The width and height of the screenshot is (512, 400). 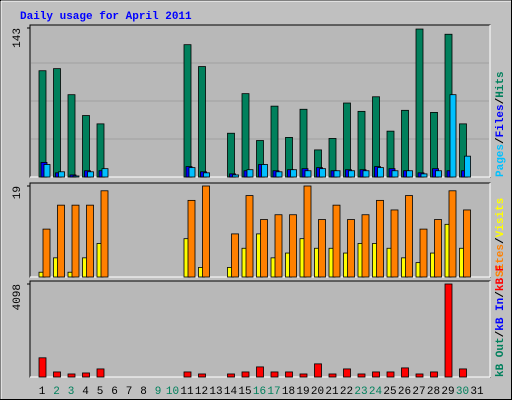 I want to click on legend: Pages/Files/Hits, so click(x=501, y=124).